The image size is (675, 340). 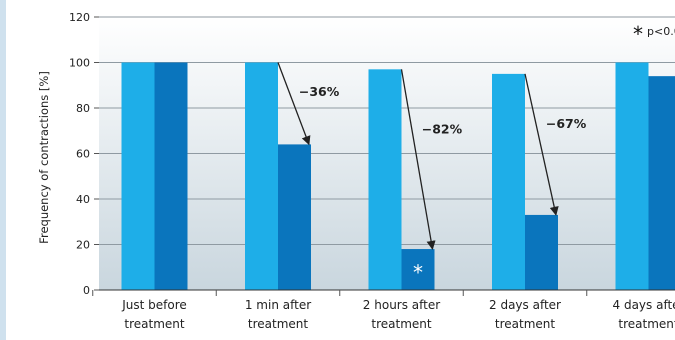 What do you see at coordinates (86, 290) in the screenshot?
I see `y-tick-label: 0` at bounding box center [86, 290].